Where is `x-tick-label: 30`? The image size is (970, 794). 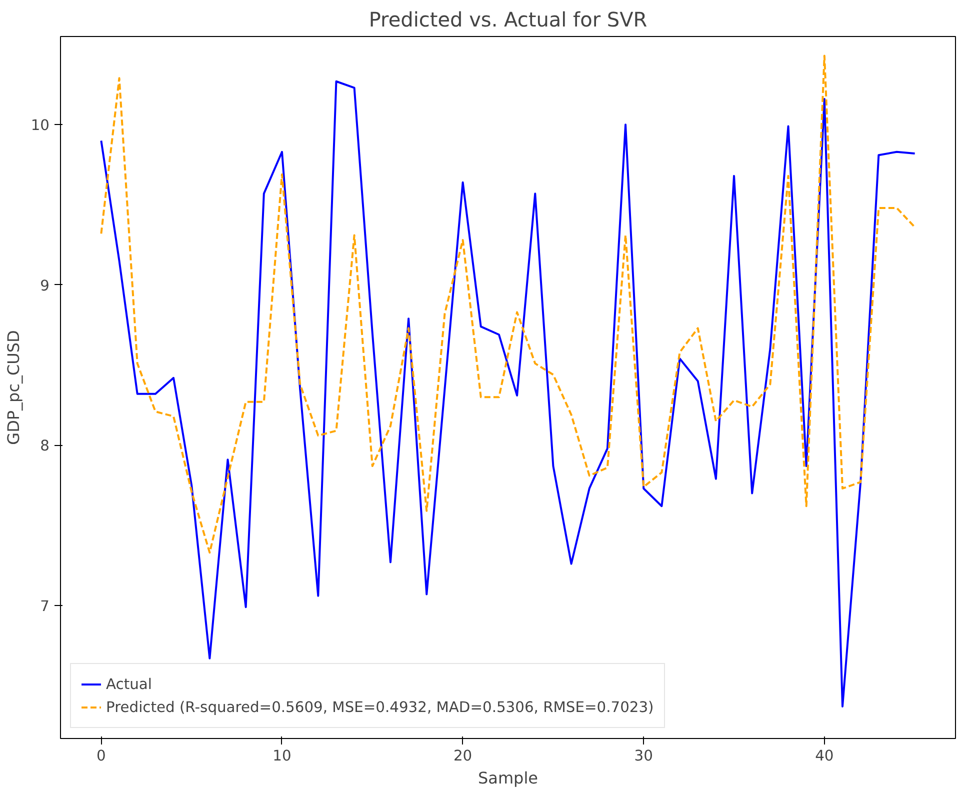
x-tick-label: 30 is located at coordinates (643, 756).